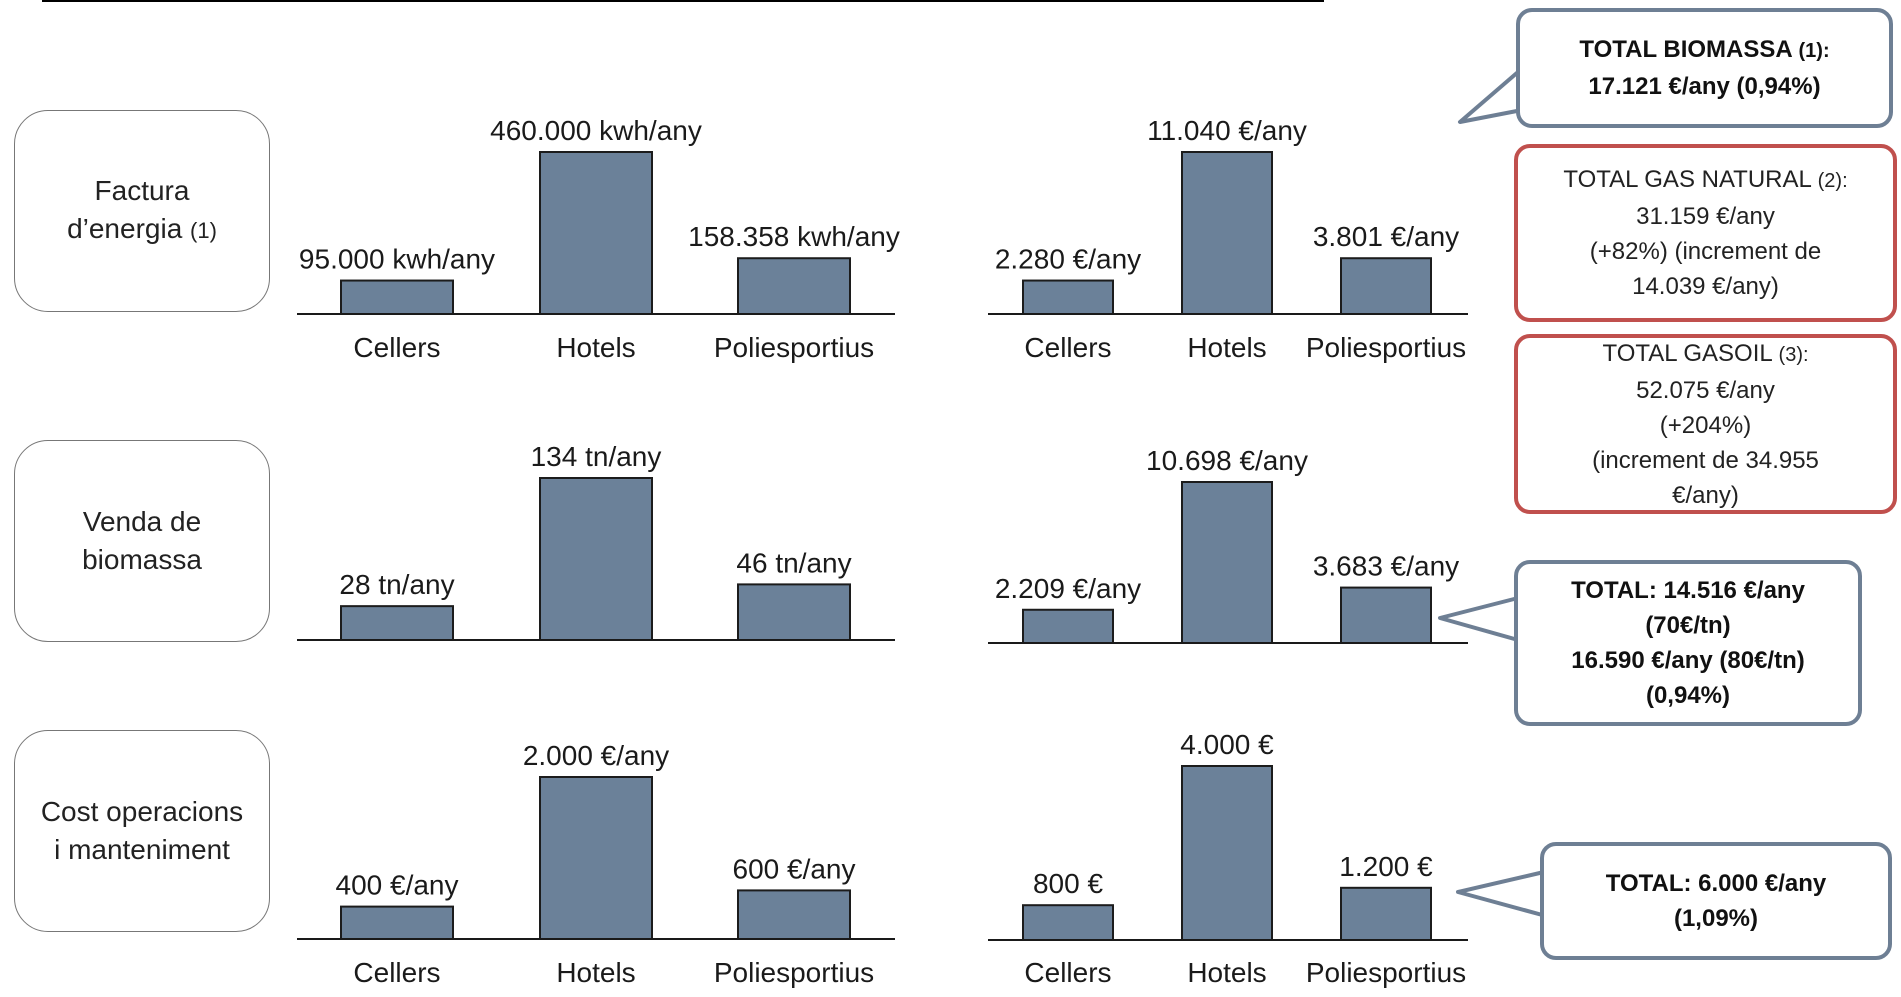  I want to click on callout-total-biomassa: TOTAL BIOMASSA (1): 17.121 €/any (0,94%), so click(1704, 68).